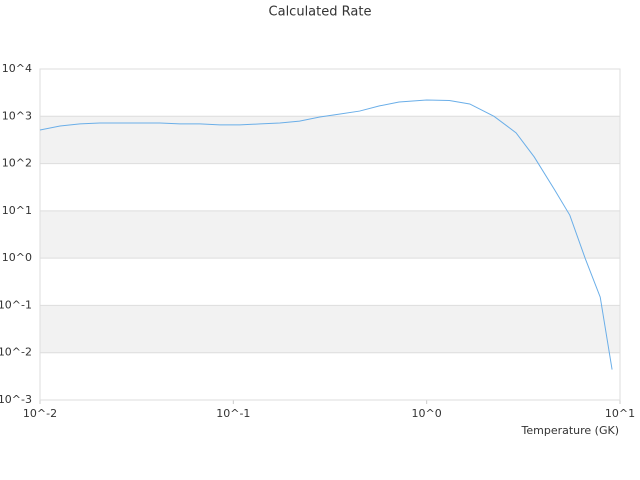 The width and height of the screenshot is (640, 480). I want to click on y-tick-label: 10^0, so click(17, 257).